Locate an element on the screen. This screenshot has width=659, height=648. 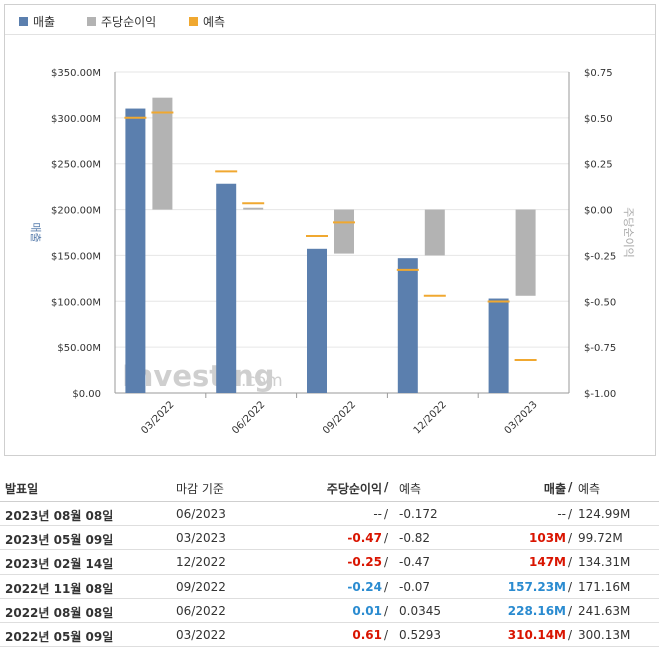
legend-swatch-revenue is located at coordinates (23, 21).